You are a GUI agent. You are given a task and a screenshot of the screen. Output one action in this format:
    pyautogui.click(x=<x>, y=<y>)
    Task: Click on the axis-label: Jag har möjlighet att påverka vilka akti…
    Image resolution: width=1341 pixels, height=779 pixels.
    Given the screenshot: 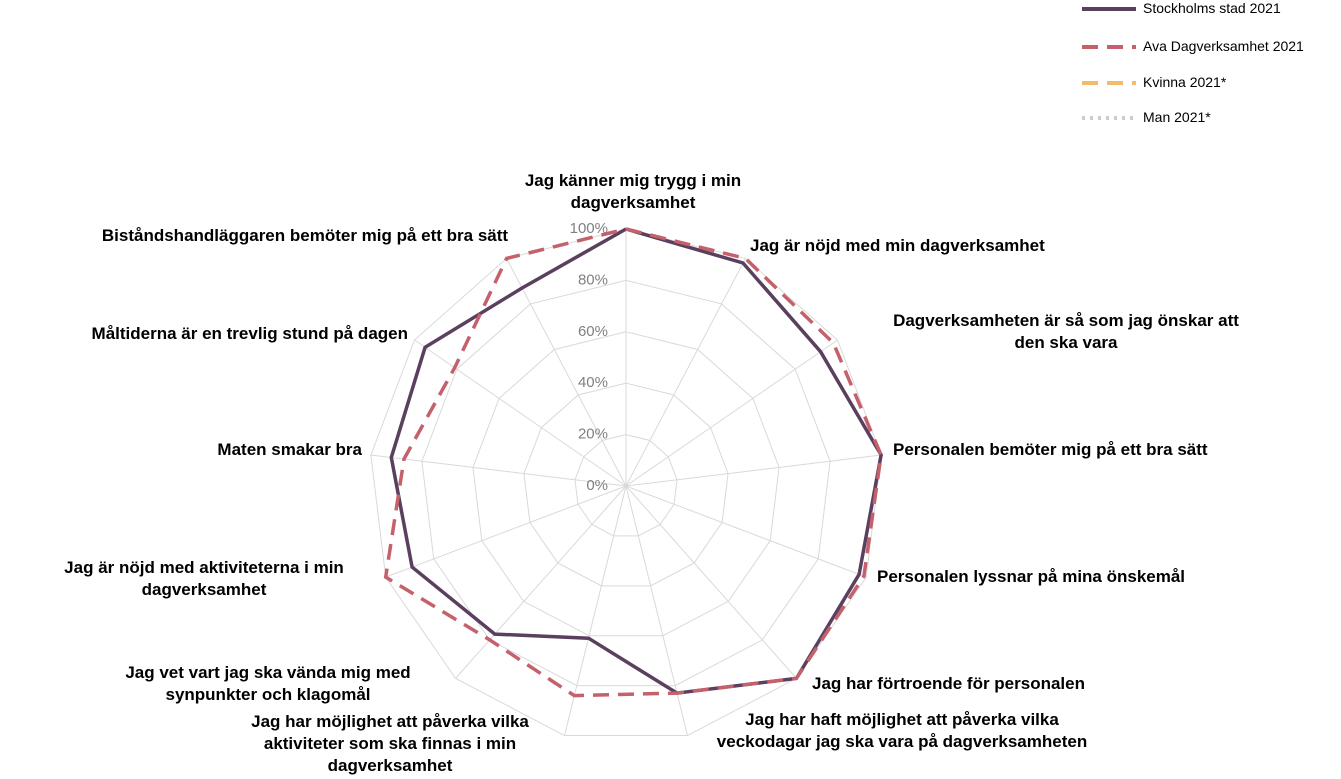 What is the action you would take?
    pyautogui.click(x=390, y=743)
    